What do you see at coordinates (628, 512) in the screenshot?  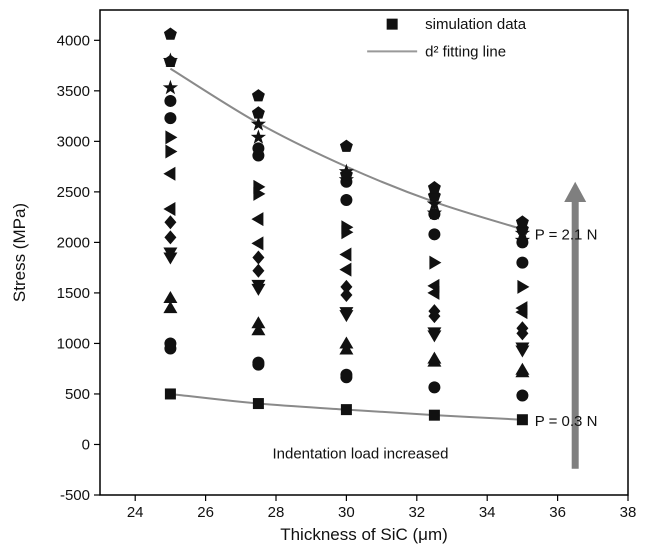 I see `x-tick-label: 38` at bounding box center [628, 512].